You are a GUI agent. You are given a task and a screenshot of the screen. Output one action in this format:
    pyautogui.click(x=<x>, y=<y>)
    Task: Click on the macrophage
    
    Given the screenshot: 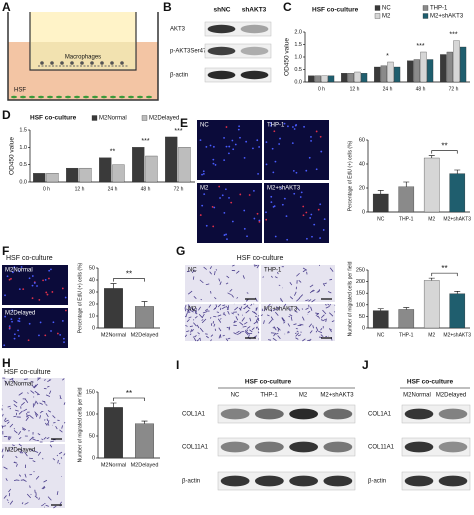 What is the action you would take?
    pyautogui.click(x=102, y=63)
    